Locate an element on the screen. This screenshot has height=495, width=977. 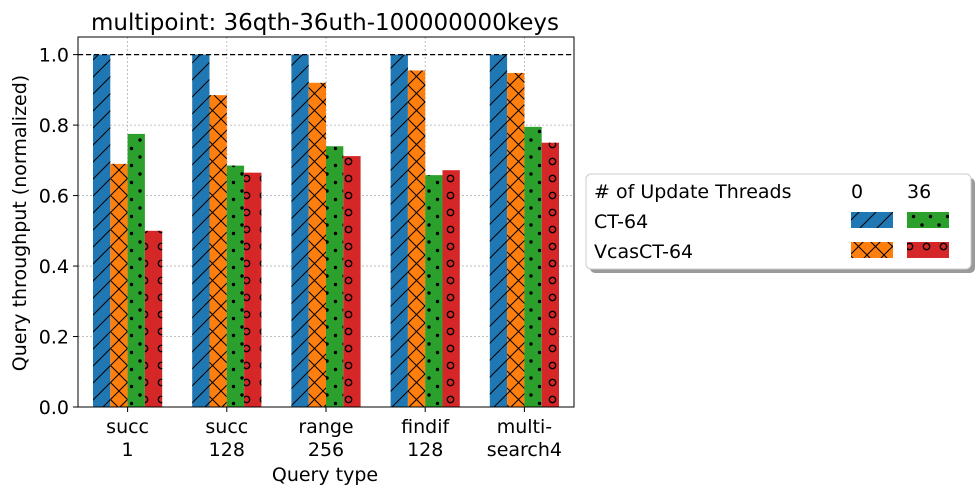
legend: # of Update Threads 0 36 CT-64 VcasCT-64 is located at coordinates (780, 223).